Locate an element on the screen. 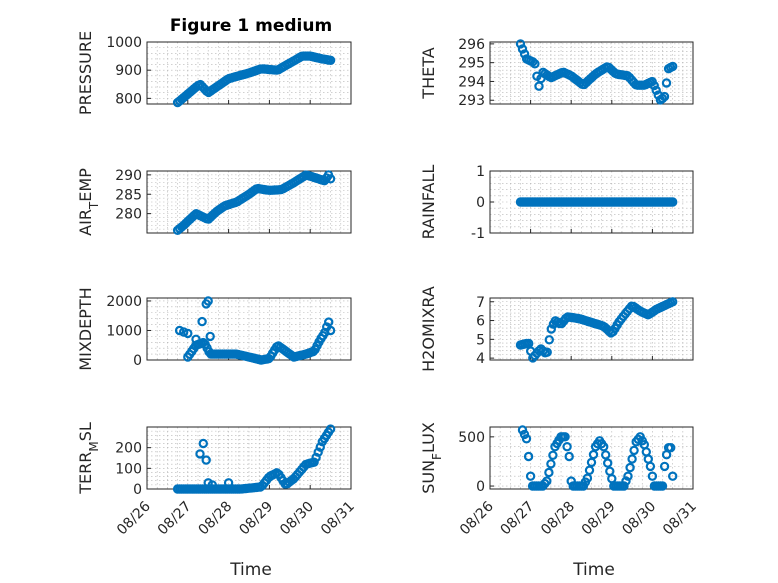 Image resolution: width=778 pixels, height=583 pixels. subplot-pressure: 800 900 1000 PRESSURE is located at coordinates (214, 73).